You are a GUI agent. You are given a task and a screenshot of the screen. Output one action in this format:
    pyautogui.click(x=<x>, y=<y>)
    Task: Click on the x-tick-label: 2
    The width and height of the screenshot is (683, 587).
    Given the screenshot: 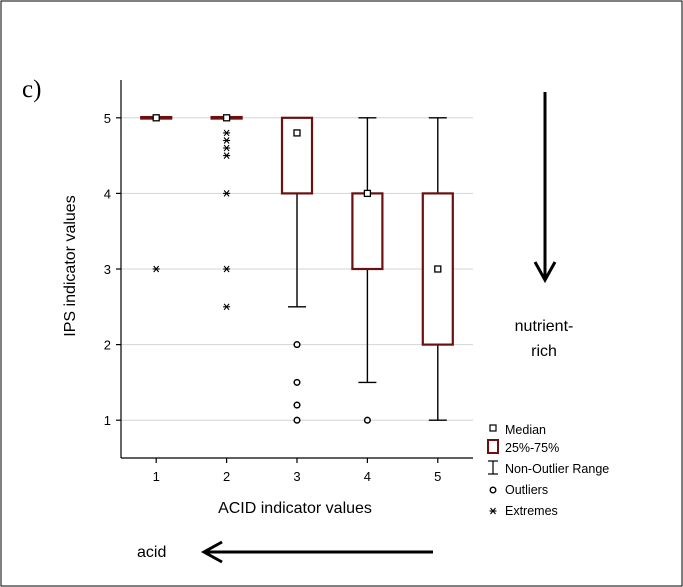 What is the action you would take?
    pyautogui.click(x=226, y=476)
    